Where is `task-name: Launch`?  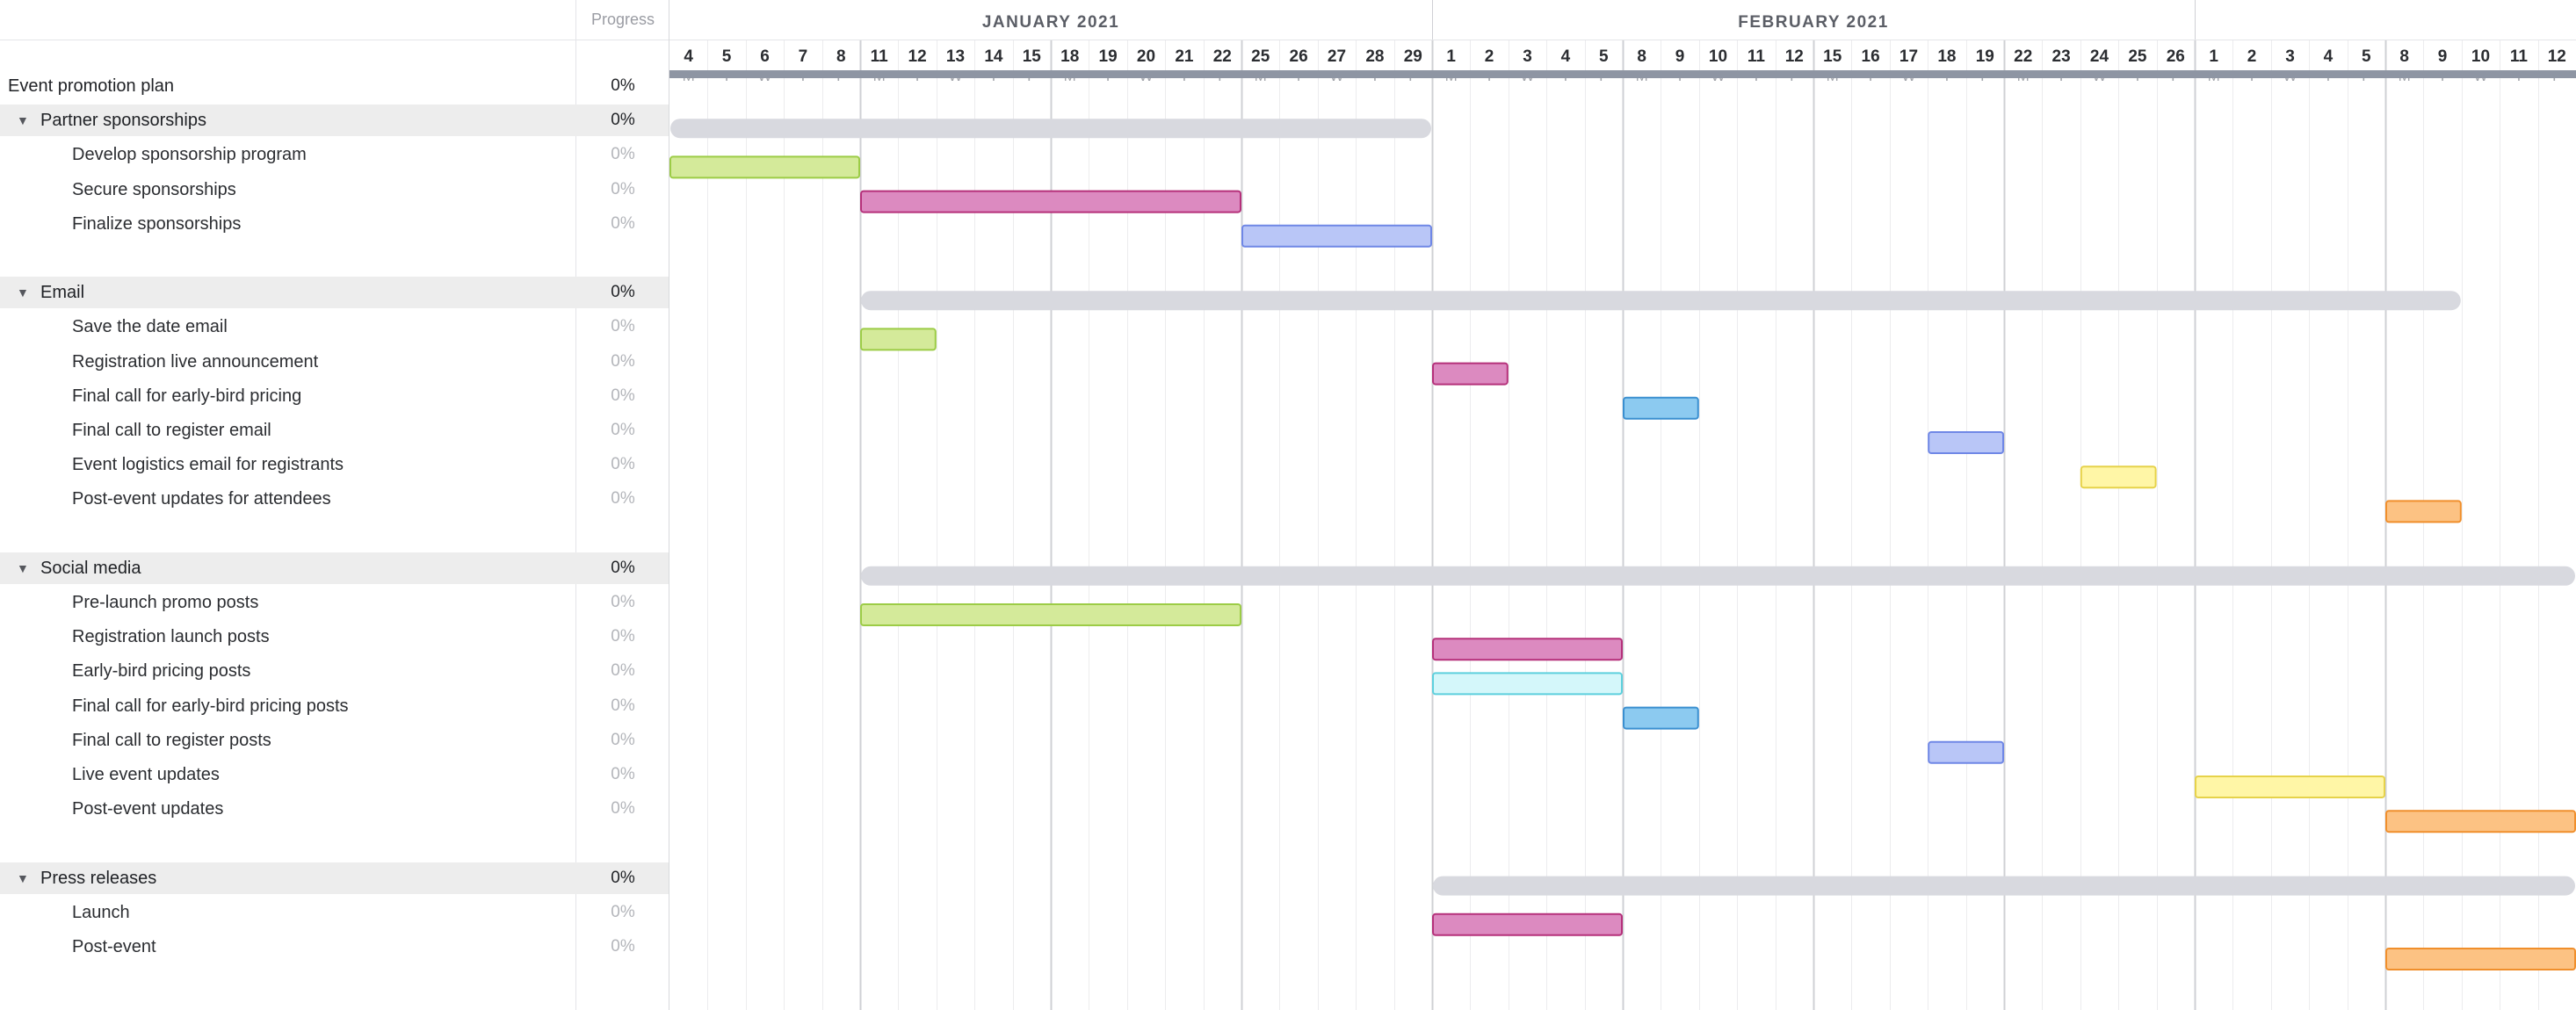
task-name: Launch is located at coordinates (101, 912).